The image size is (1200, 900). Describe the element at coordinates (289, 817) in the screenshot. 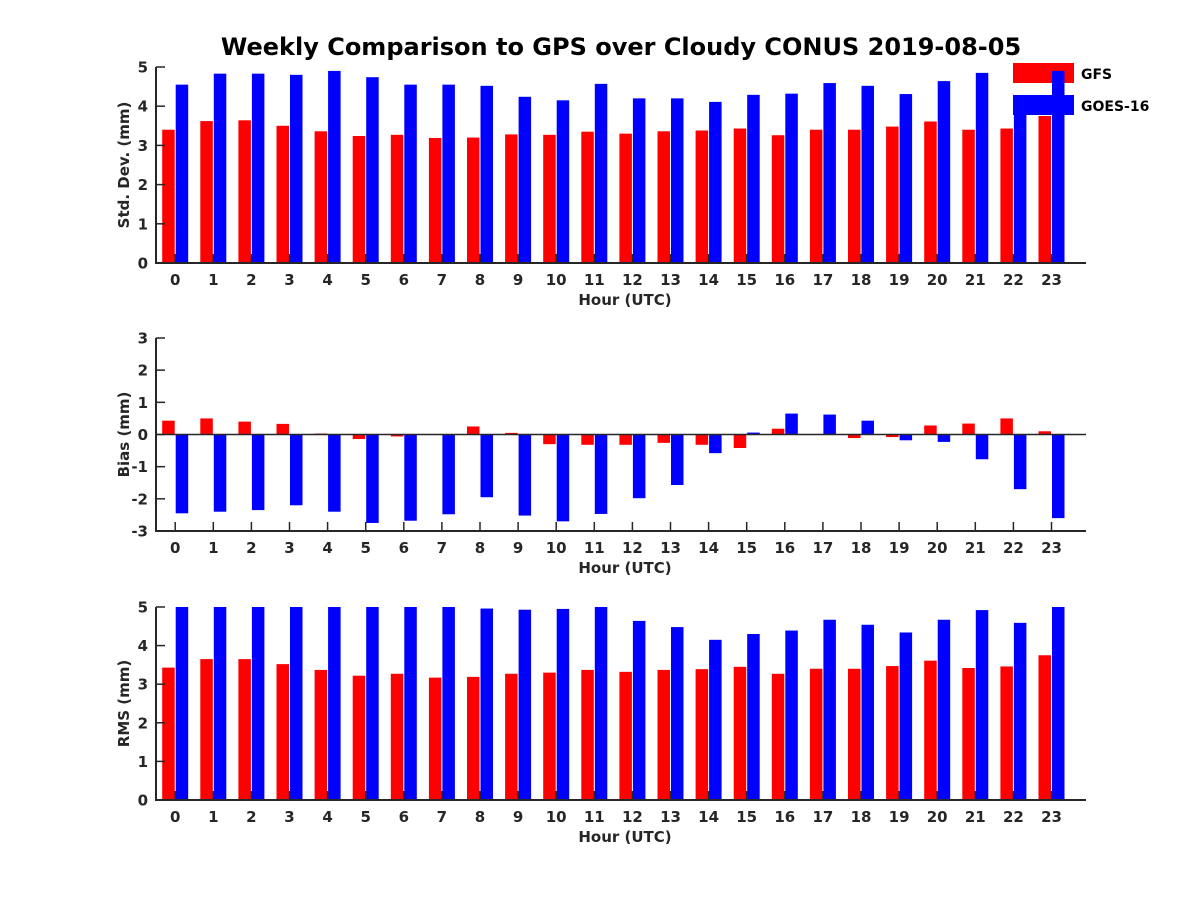

I see `rms-x-tick-label: 3` at that location.